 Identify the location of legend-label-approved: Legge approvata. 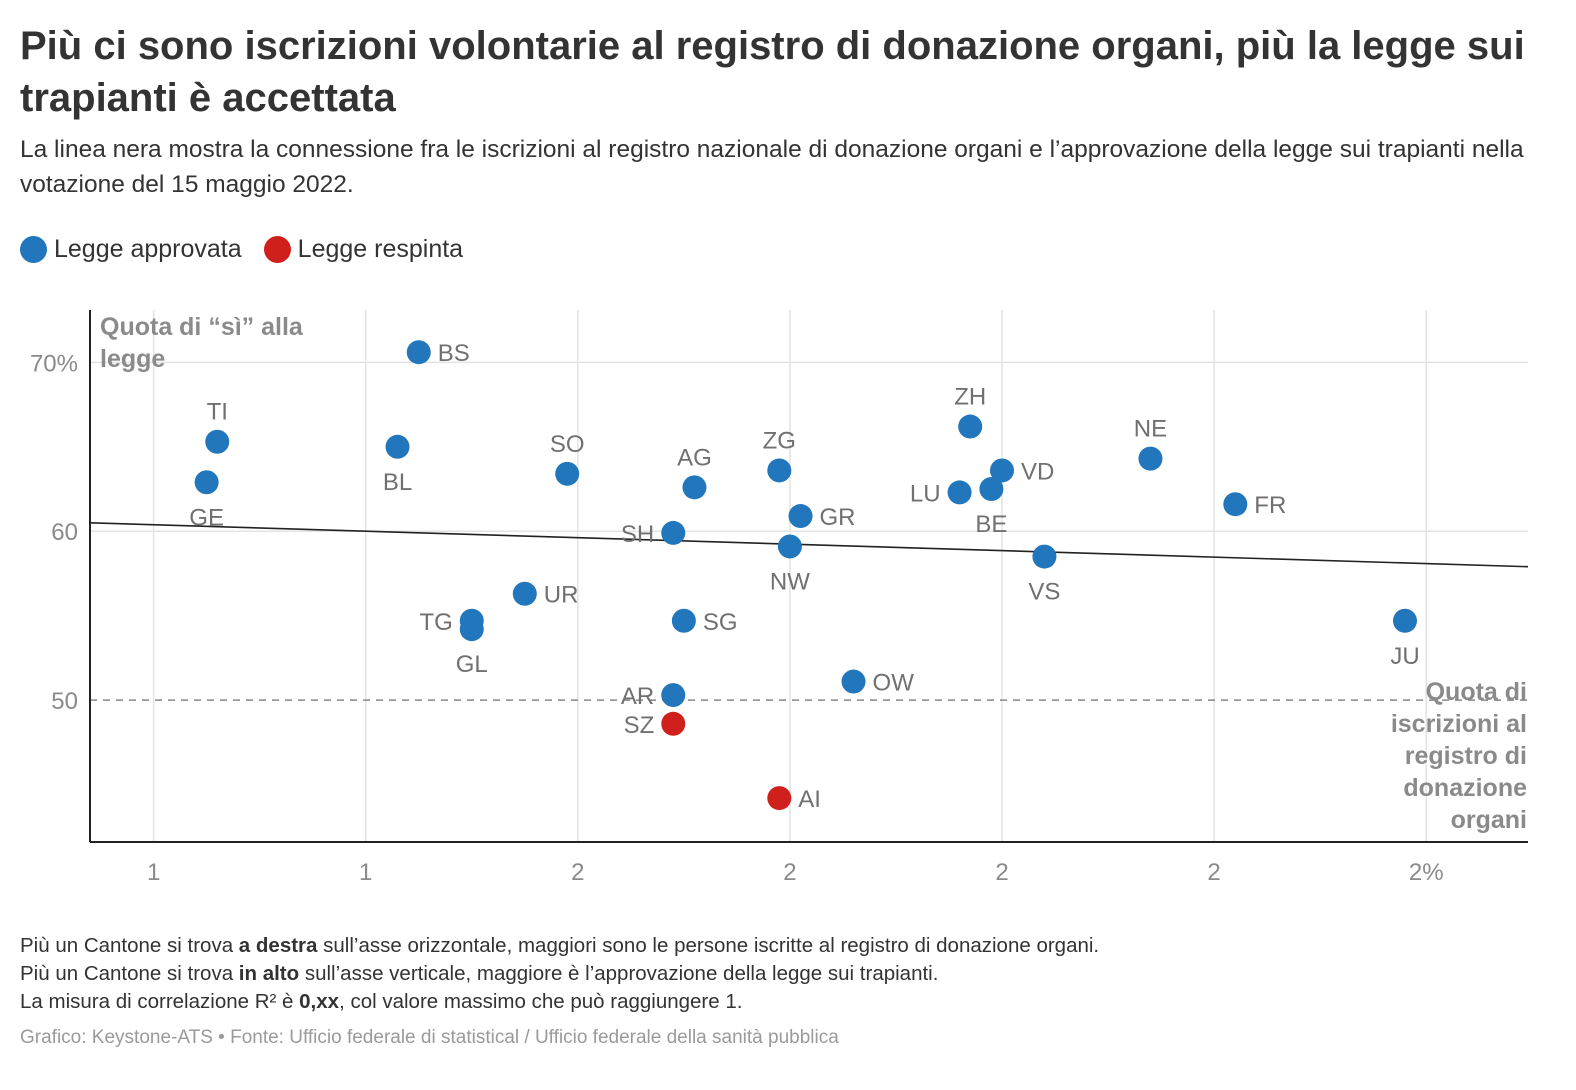
(148, 249).